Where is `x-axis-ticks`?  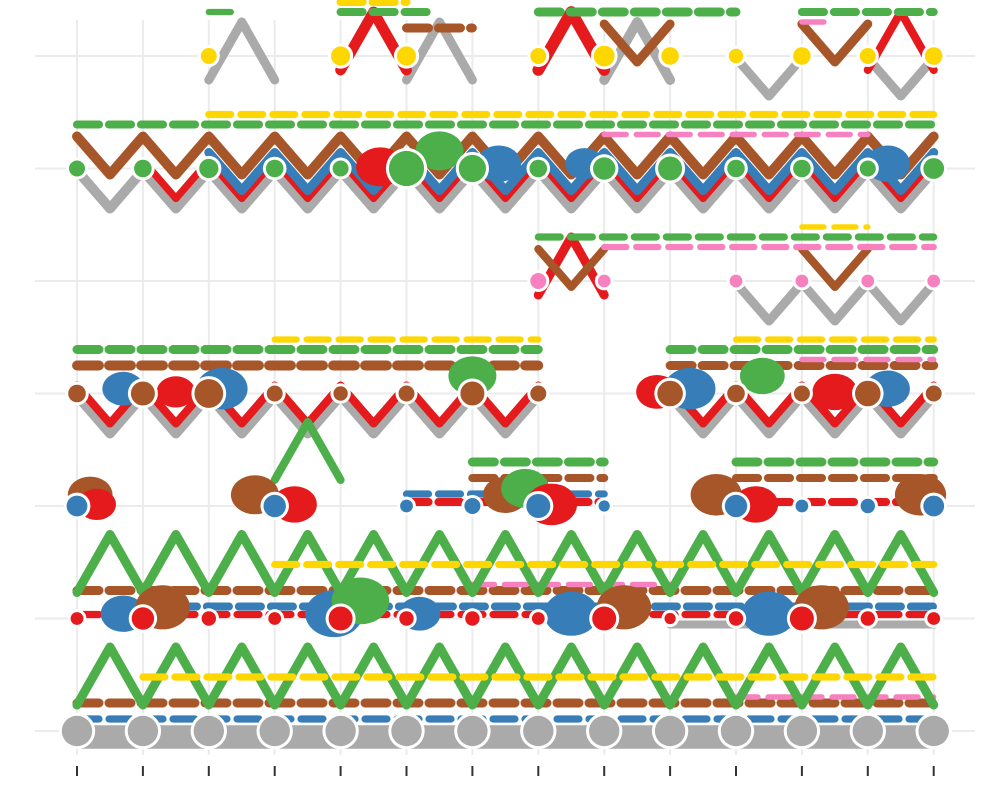
x-axis-ticks is located at coordinates (505, 771).